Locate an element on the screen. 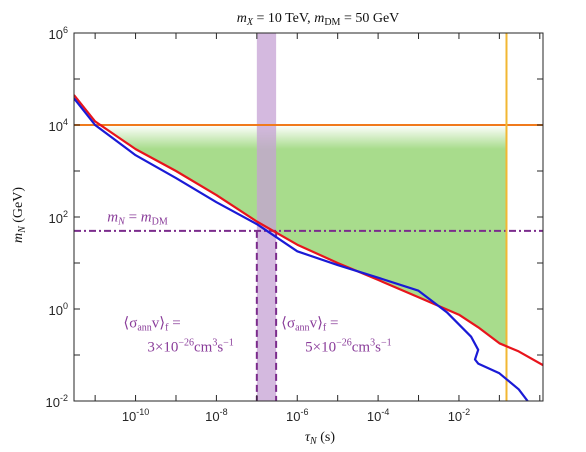 The image size is (586, 452). annotation-mn-eq: mN = mDM is located at coordinates (137, 218).